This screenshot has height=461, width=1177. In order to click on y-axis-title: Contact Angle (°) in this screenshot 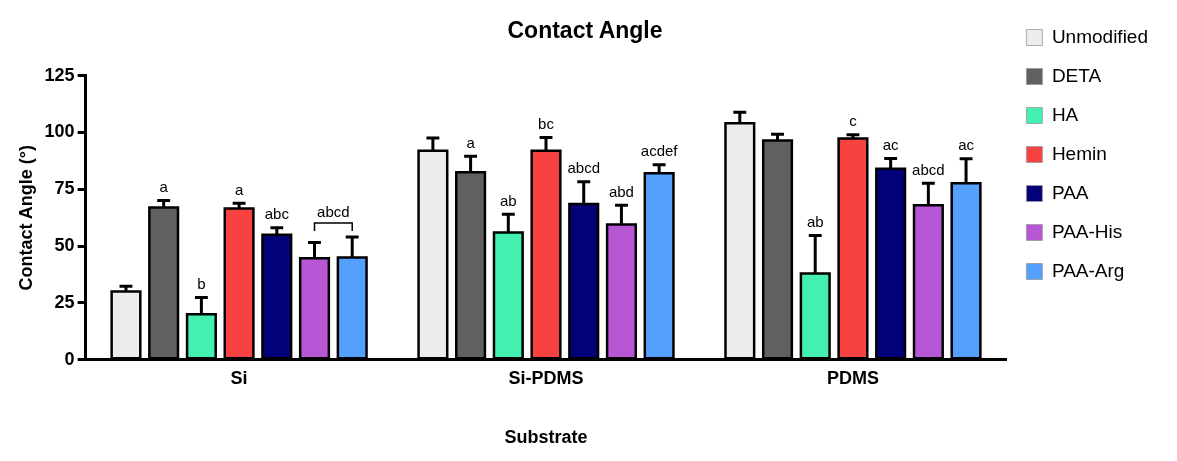, I will do `click(25, 217)`.